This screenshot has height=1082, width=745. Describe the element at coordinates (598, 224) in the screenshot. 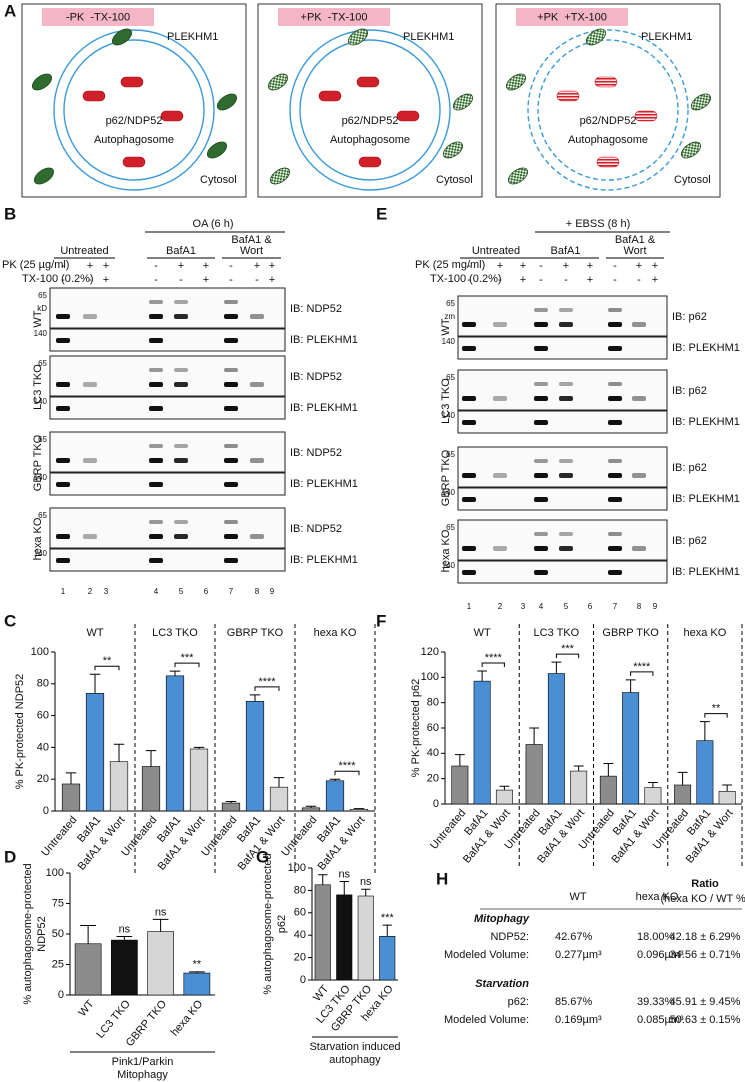

I see `treatment-label: + EBSS (8 h)` at that location.